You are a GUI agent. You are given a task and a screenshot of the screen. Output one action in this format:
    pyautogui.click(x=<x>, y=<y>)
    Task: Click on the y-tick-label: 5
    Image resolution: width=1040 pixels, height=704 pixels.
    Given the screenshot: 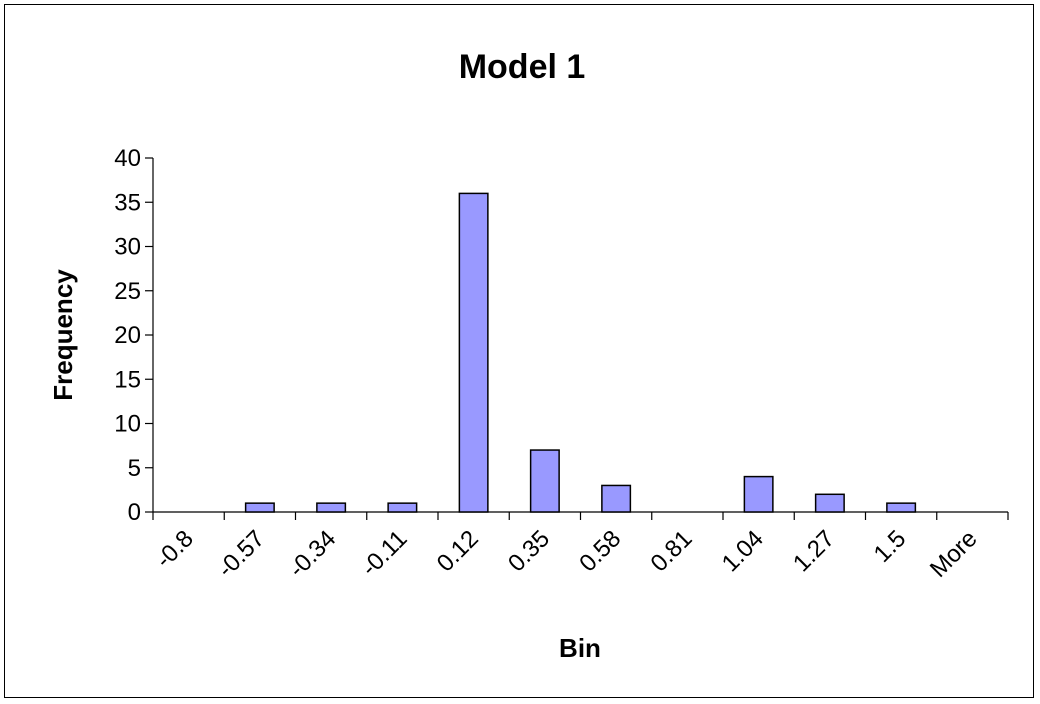 What is the action you would take?
    pyautogui.click(x=134, y=468)
    